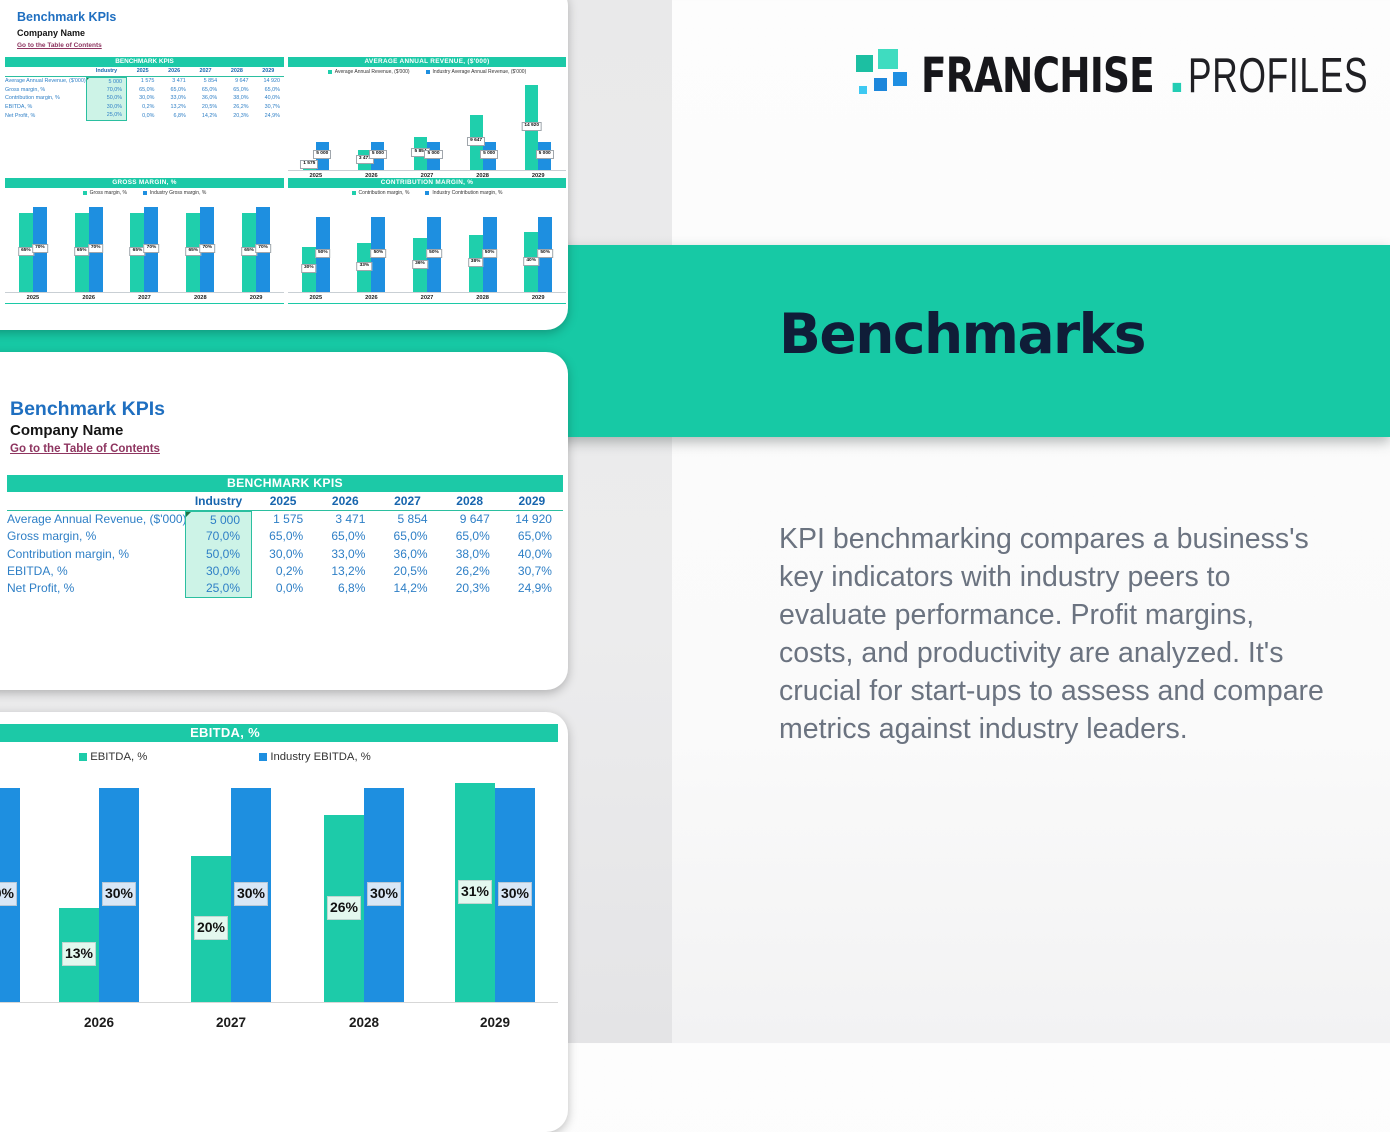 The width and height of the screenshot is (1390, 1132). What do you see at coordinates (427, 183) in the screenshot?
I see `chart-title-band: CONTRIBUTION MARGIN, %` at bounding box center [427, 183].